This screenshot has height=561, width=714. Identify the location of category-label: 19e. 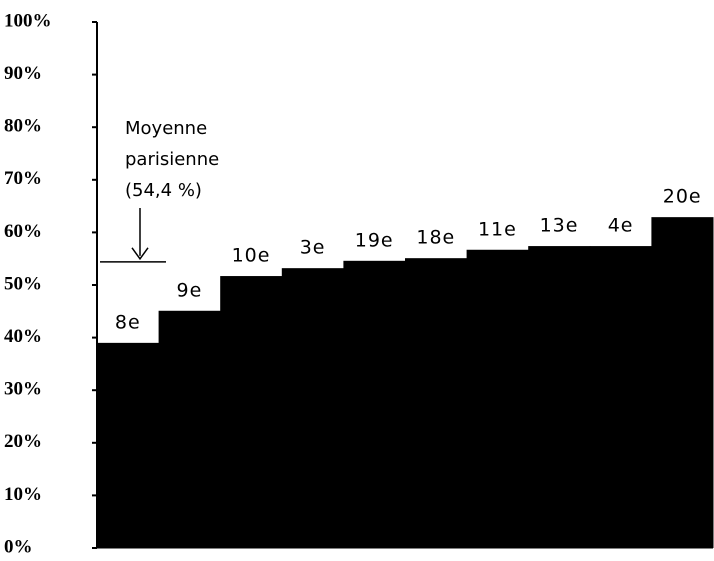
(374, 240).